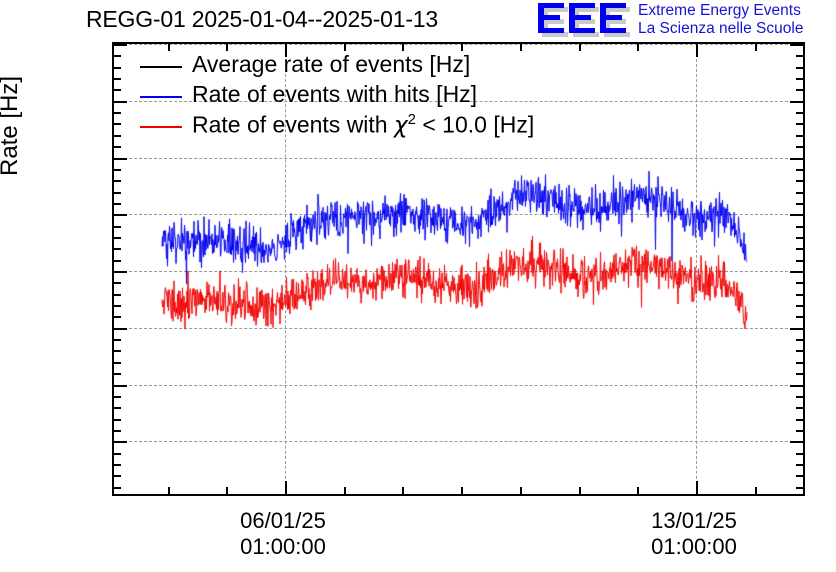  Describe the element at coordinates (694, 546) in the screenshot. I see `x-tick-label-time: 01:00:00` at that location.